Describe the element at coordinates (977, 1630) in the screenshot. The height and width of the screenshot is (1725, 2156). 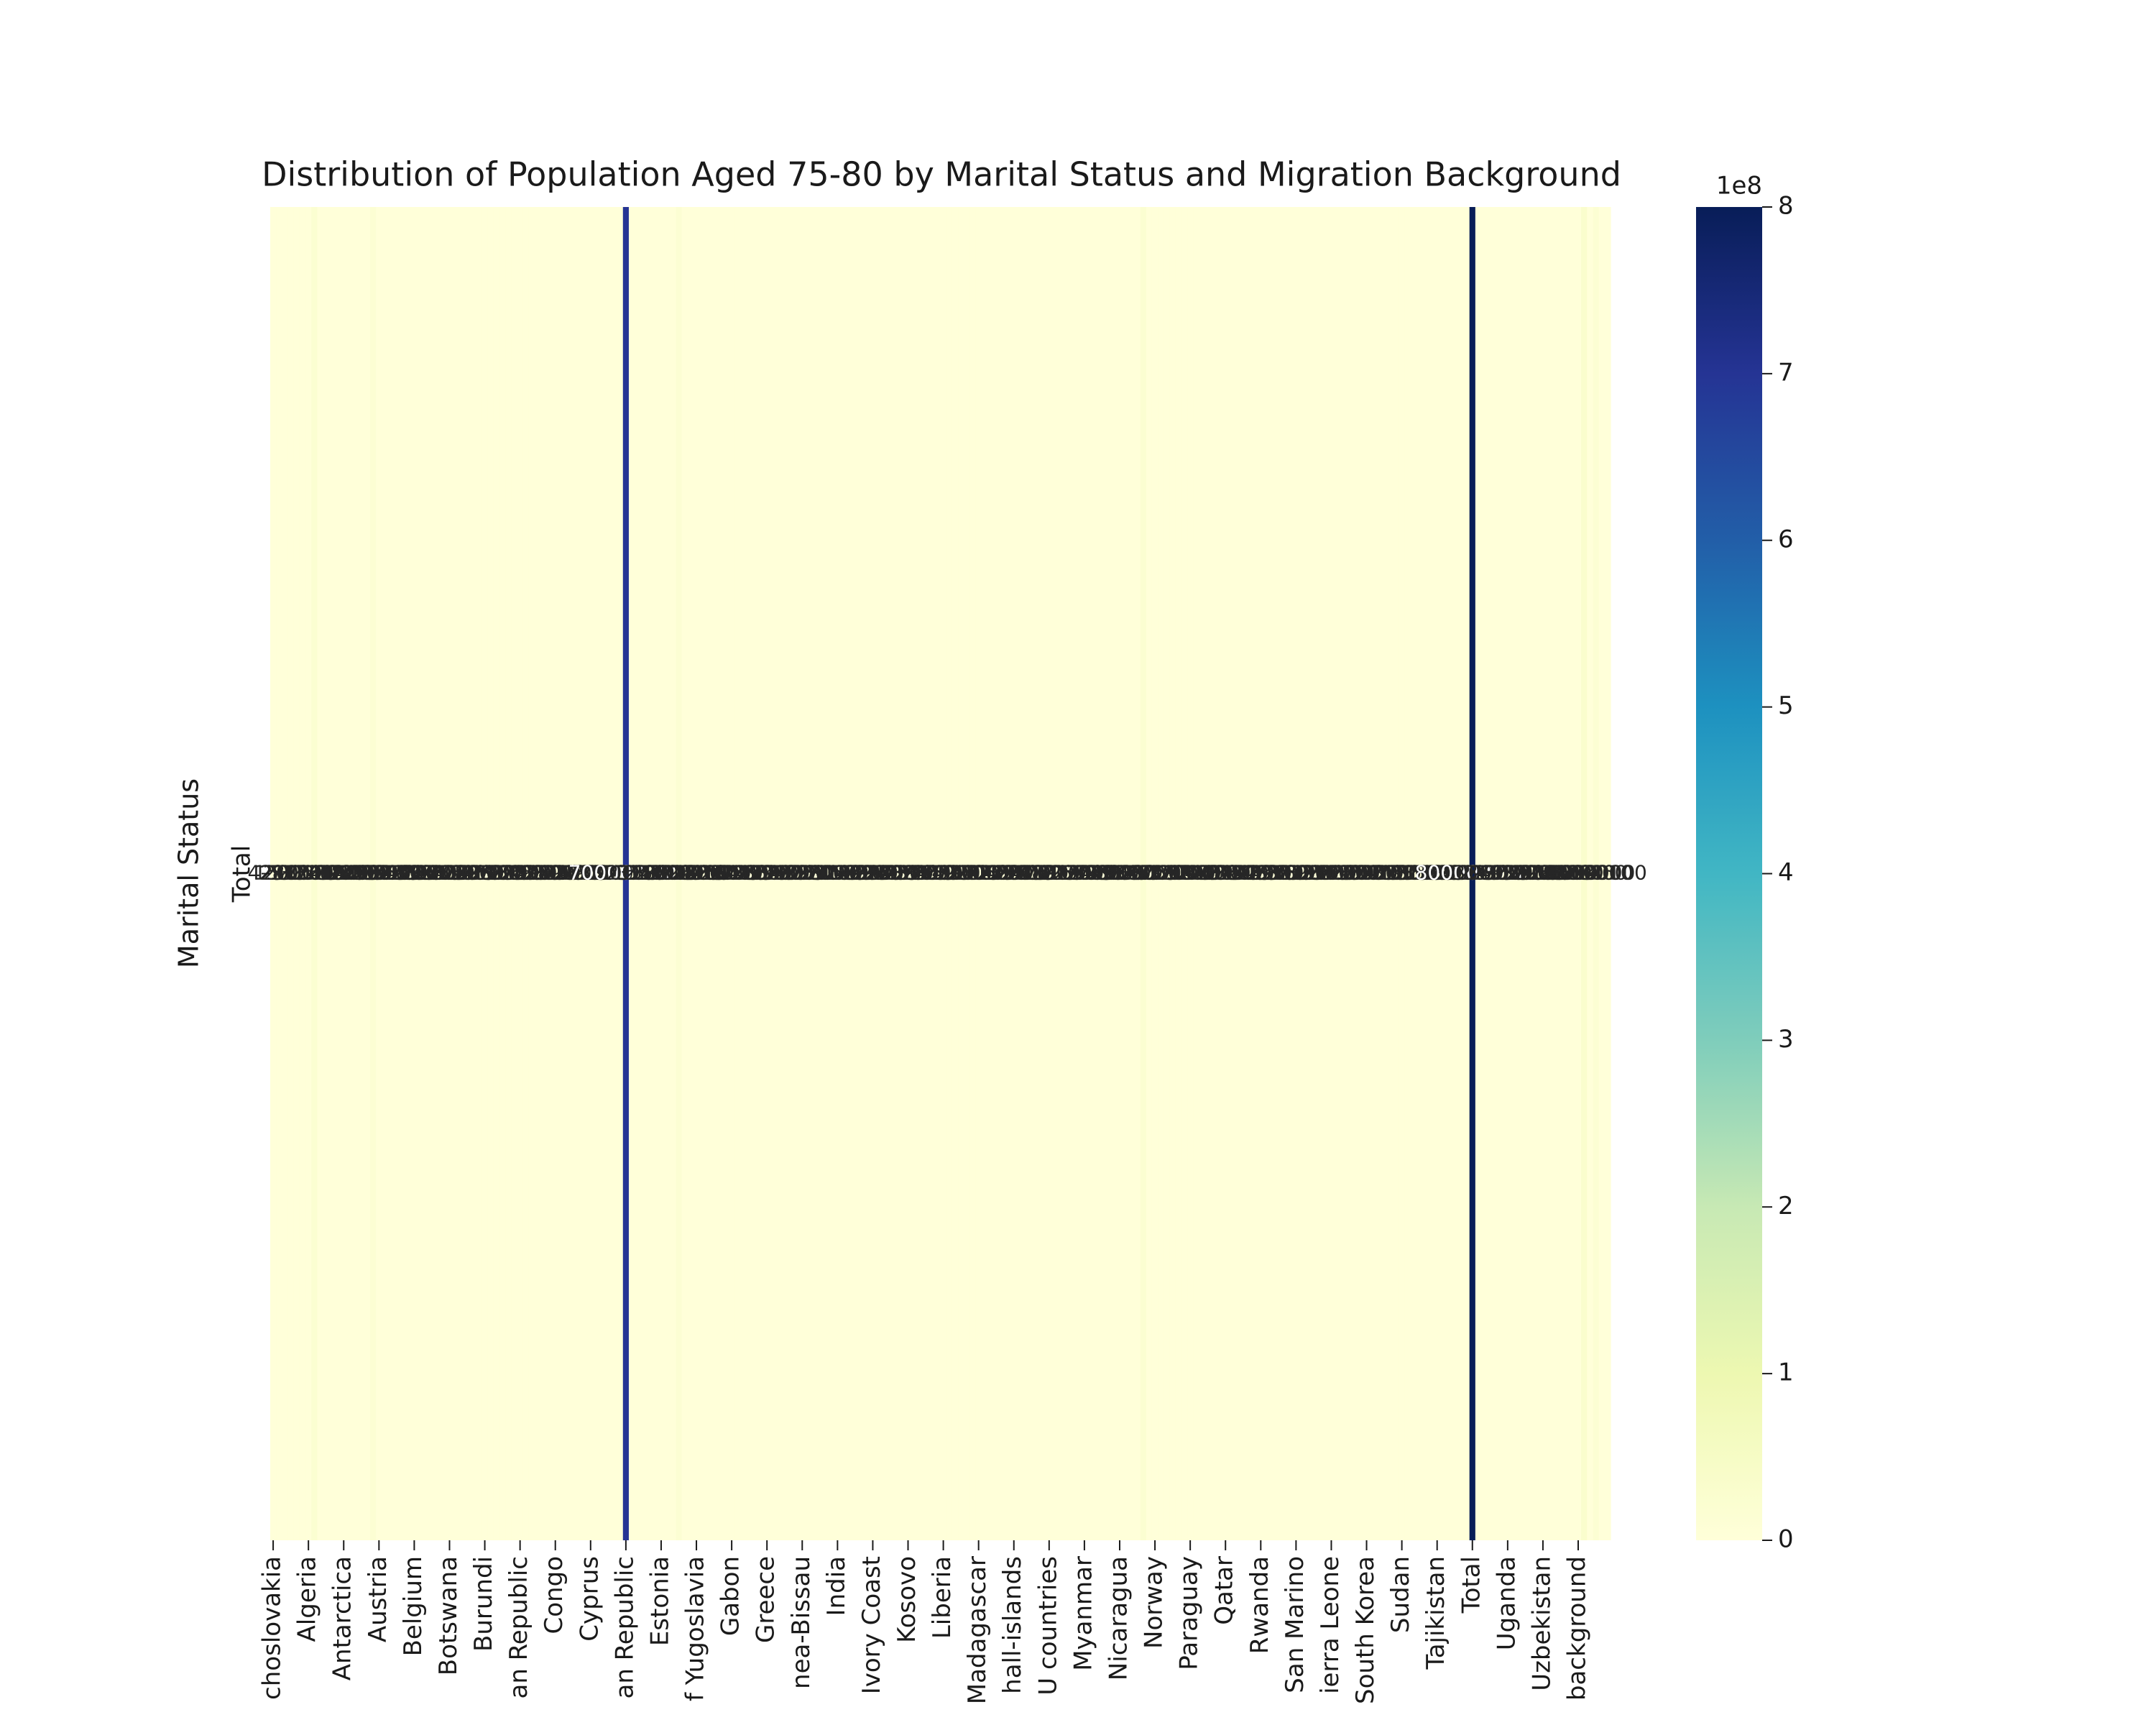
I see `x-tick-label: Madagascar` at that location.